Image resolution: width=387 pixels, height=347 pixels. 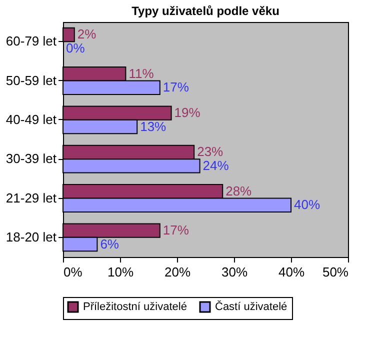 I want to click on data-label: 23%, so click(x=210, y=152).